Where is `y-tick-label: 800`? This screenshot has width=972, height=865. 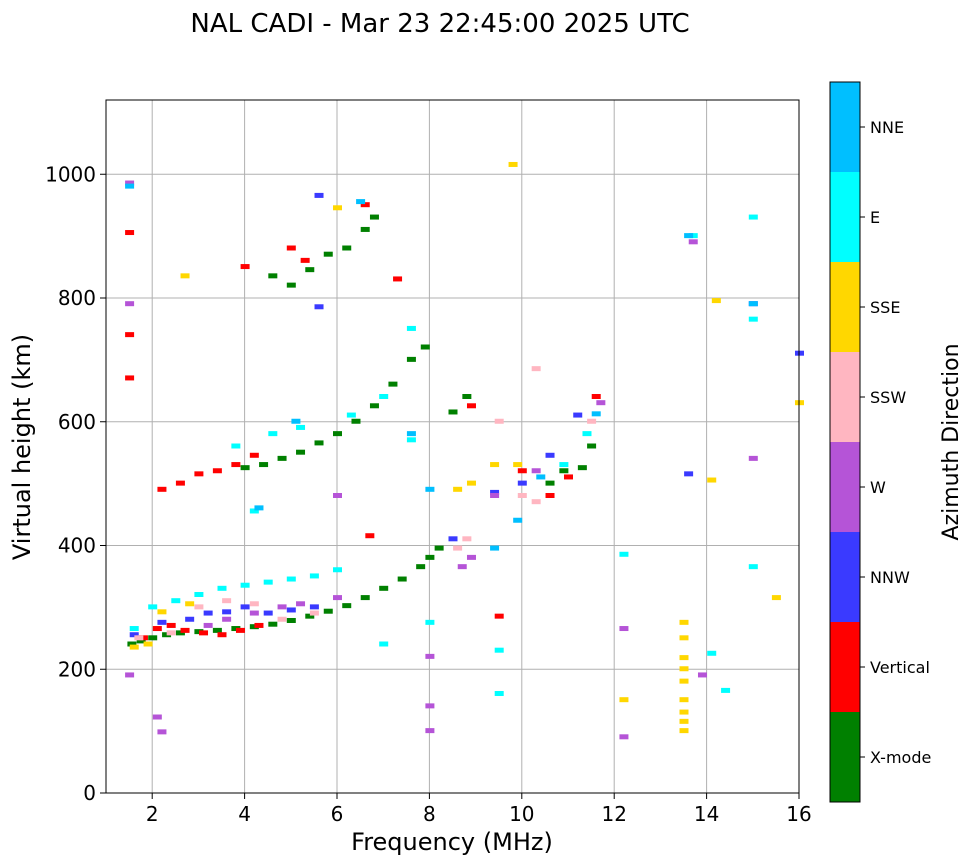 y-tick-label: 800 is located at coordinates (77, 298).